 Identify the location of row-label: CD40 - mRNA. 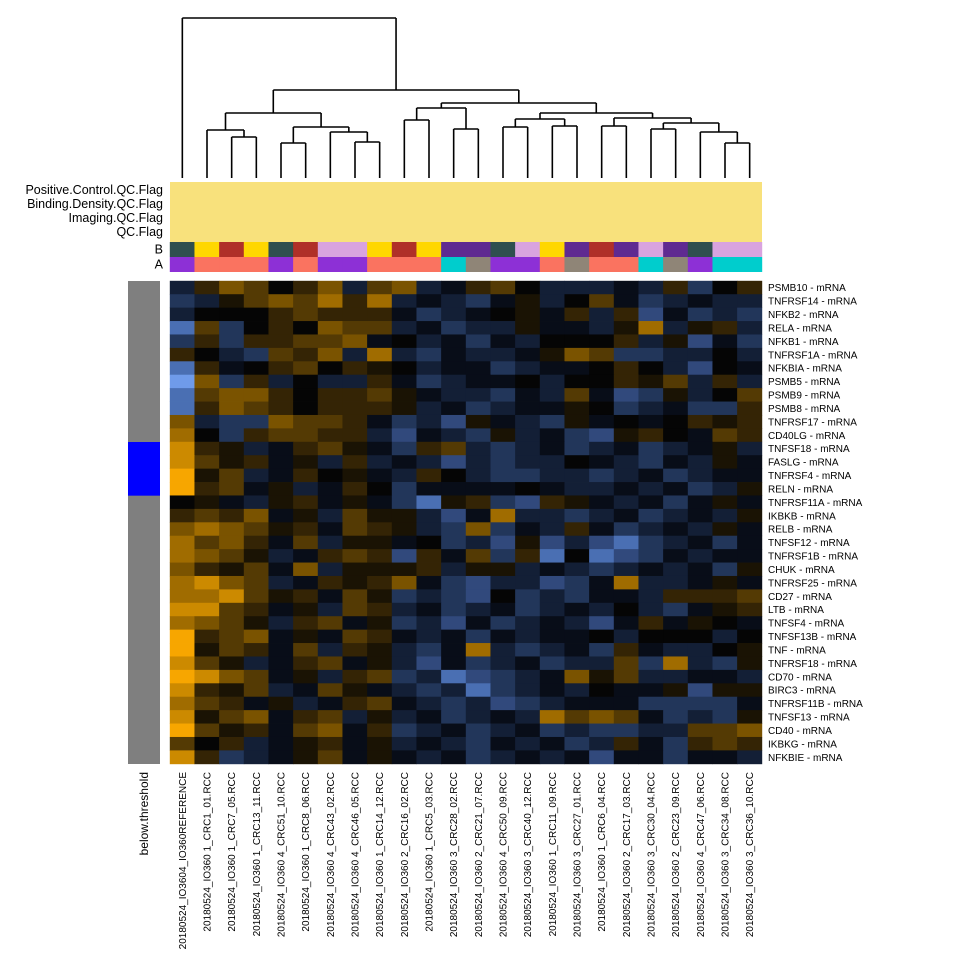
(800, 731).